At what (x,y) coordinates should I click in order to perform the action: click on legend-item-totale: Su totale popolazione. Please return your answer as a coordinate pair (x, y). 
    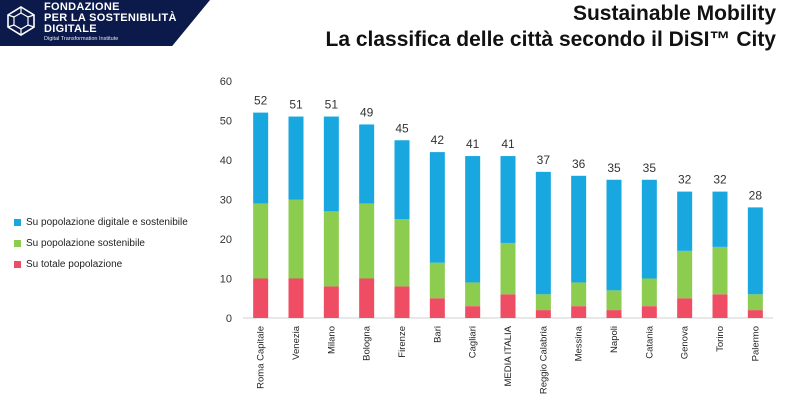
    Looking at the image, I should click on (101, 264).